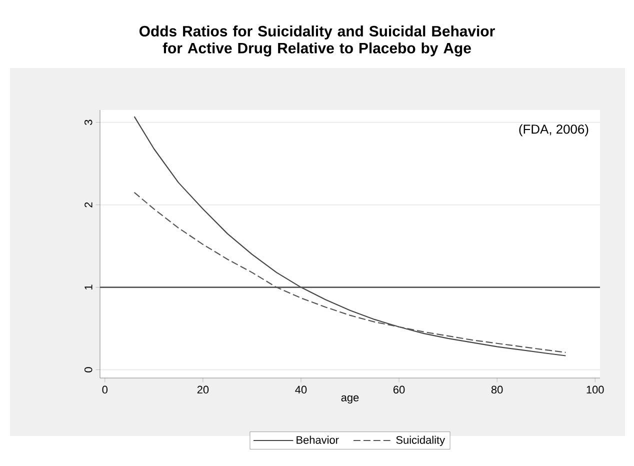  What do you see at coordinates (350, 399) in the screenshot?
I see `x-axis-title: age` at bounding box center [350, 399].